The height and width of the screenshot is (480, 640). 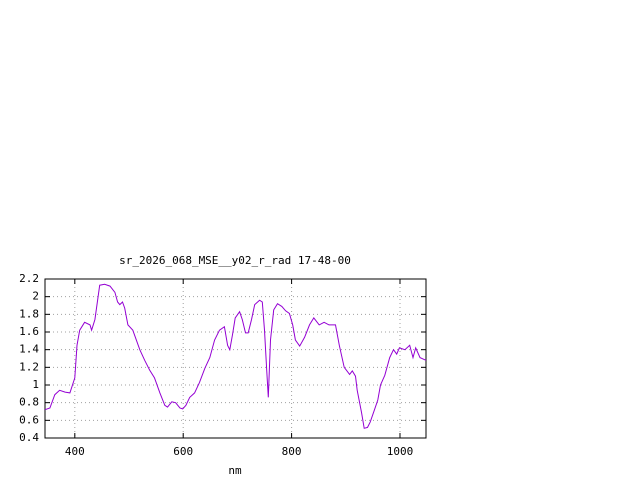 What do you see at coordinates (35, 296) in the screenshot?
I see `y-tick-label: 2` at bounding box center [35, 296].